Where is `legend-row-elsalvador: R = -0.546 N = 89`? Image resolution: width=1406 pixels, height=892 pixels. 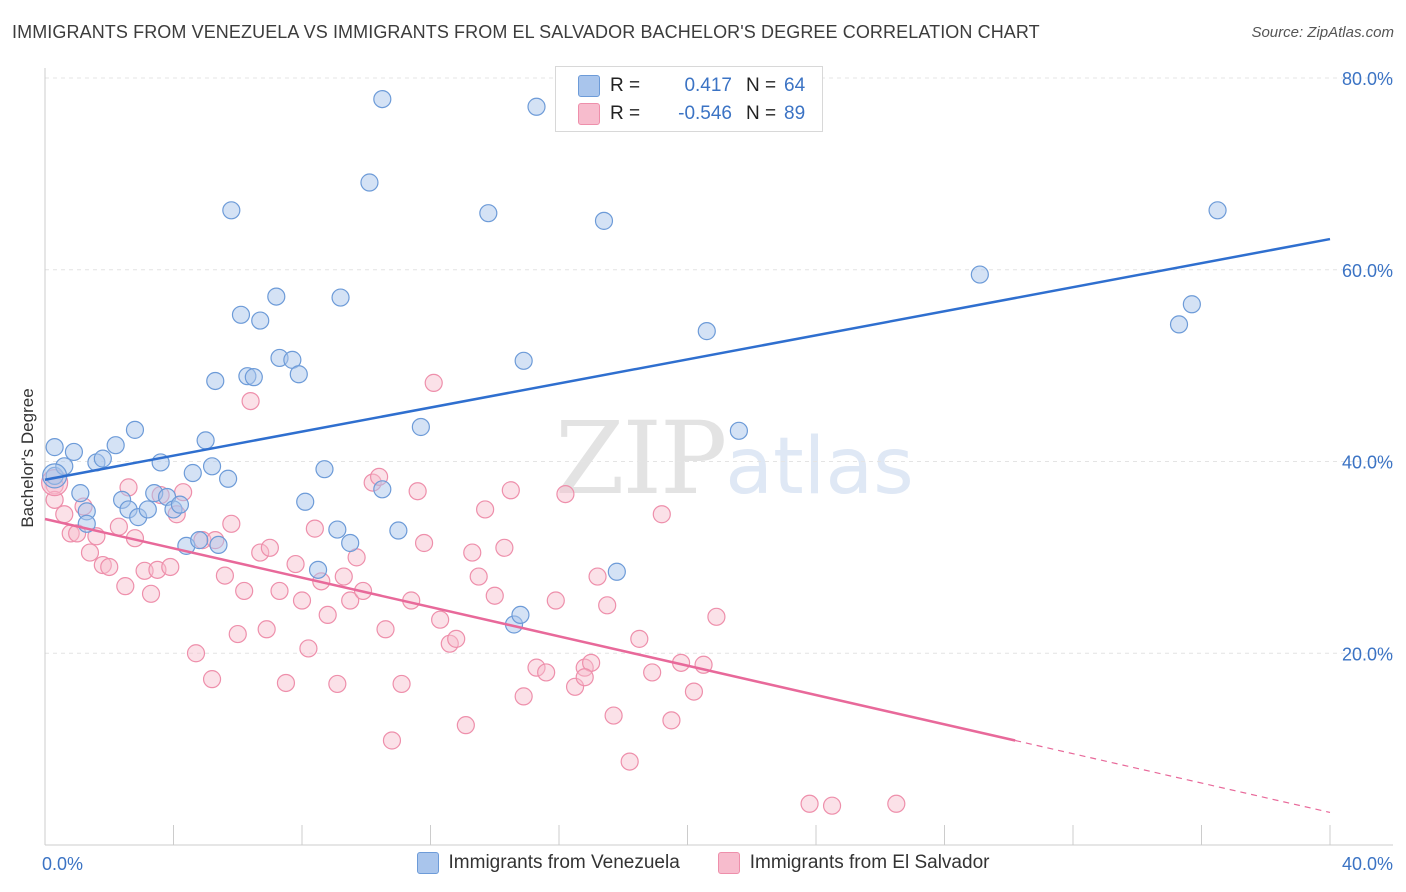
legend-row-elsalvador: R = -0.546 N = 89 is located at coordinates (691, 114).